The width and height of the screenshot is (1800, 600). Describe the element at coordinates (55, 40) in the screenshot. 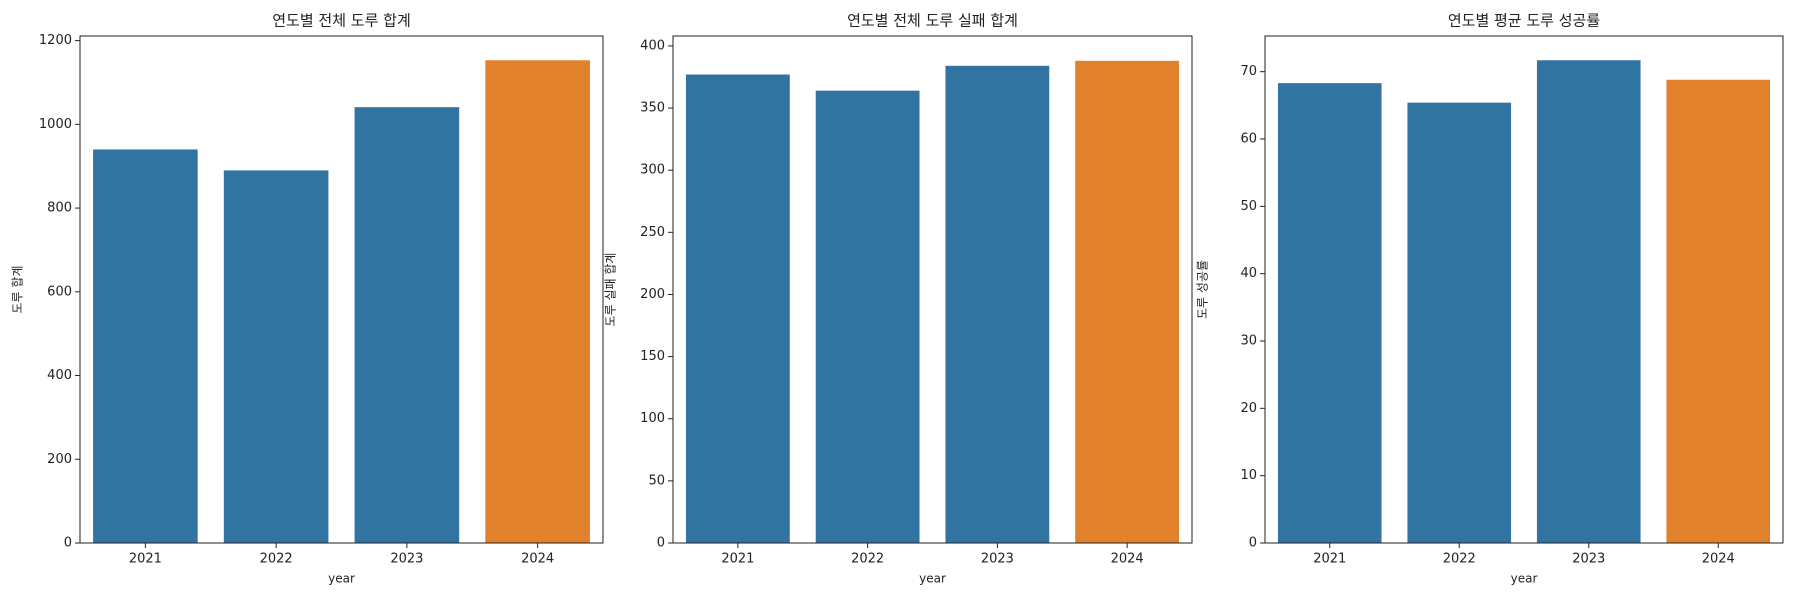

I see `y-tick-label: 1200` at that location.